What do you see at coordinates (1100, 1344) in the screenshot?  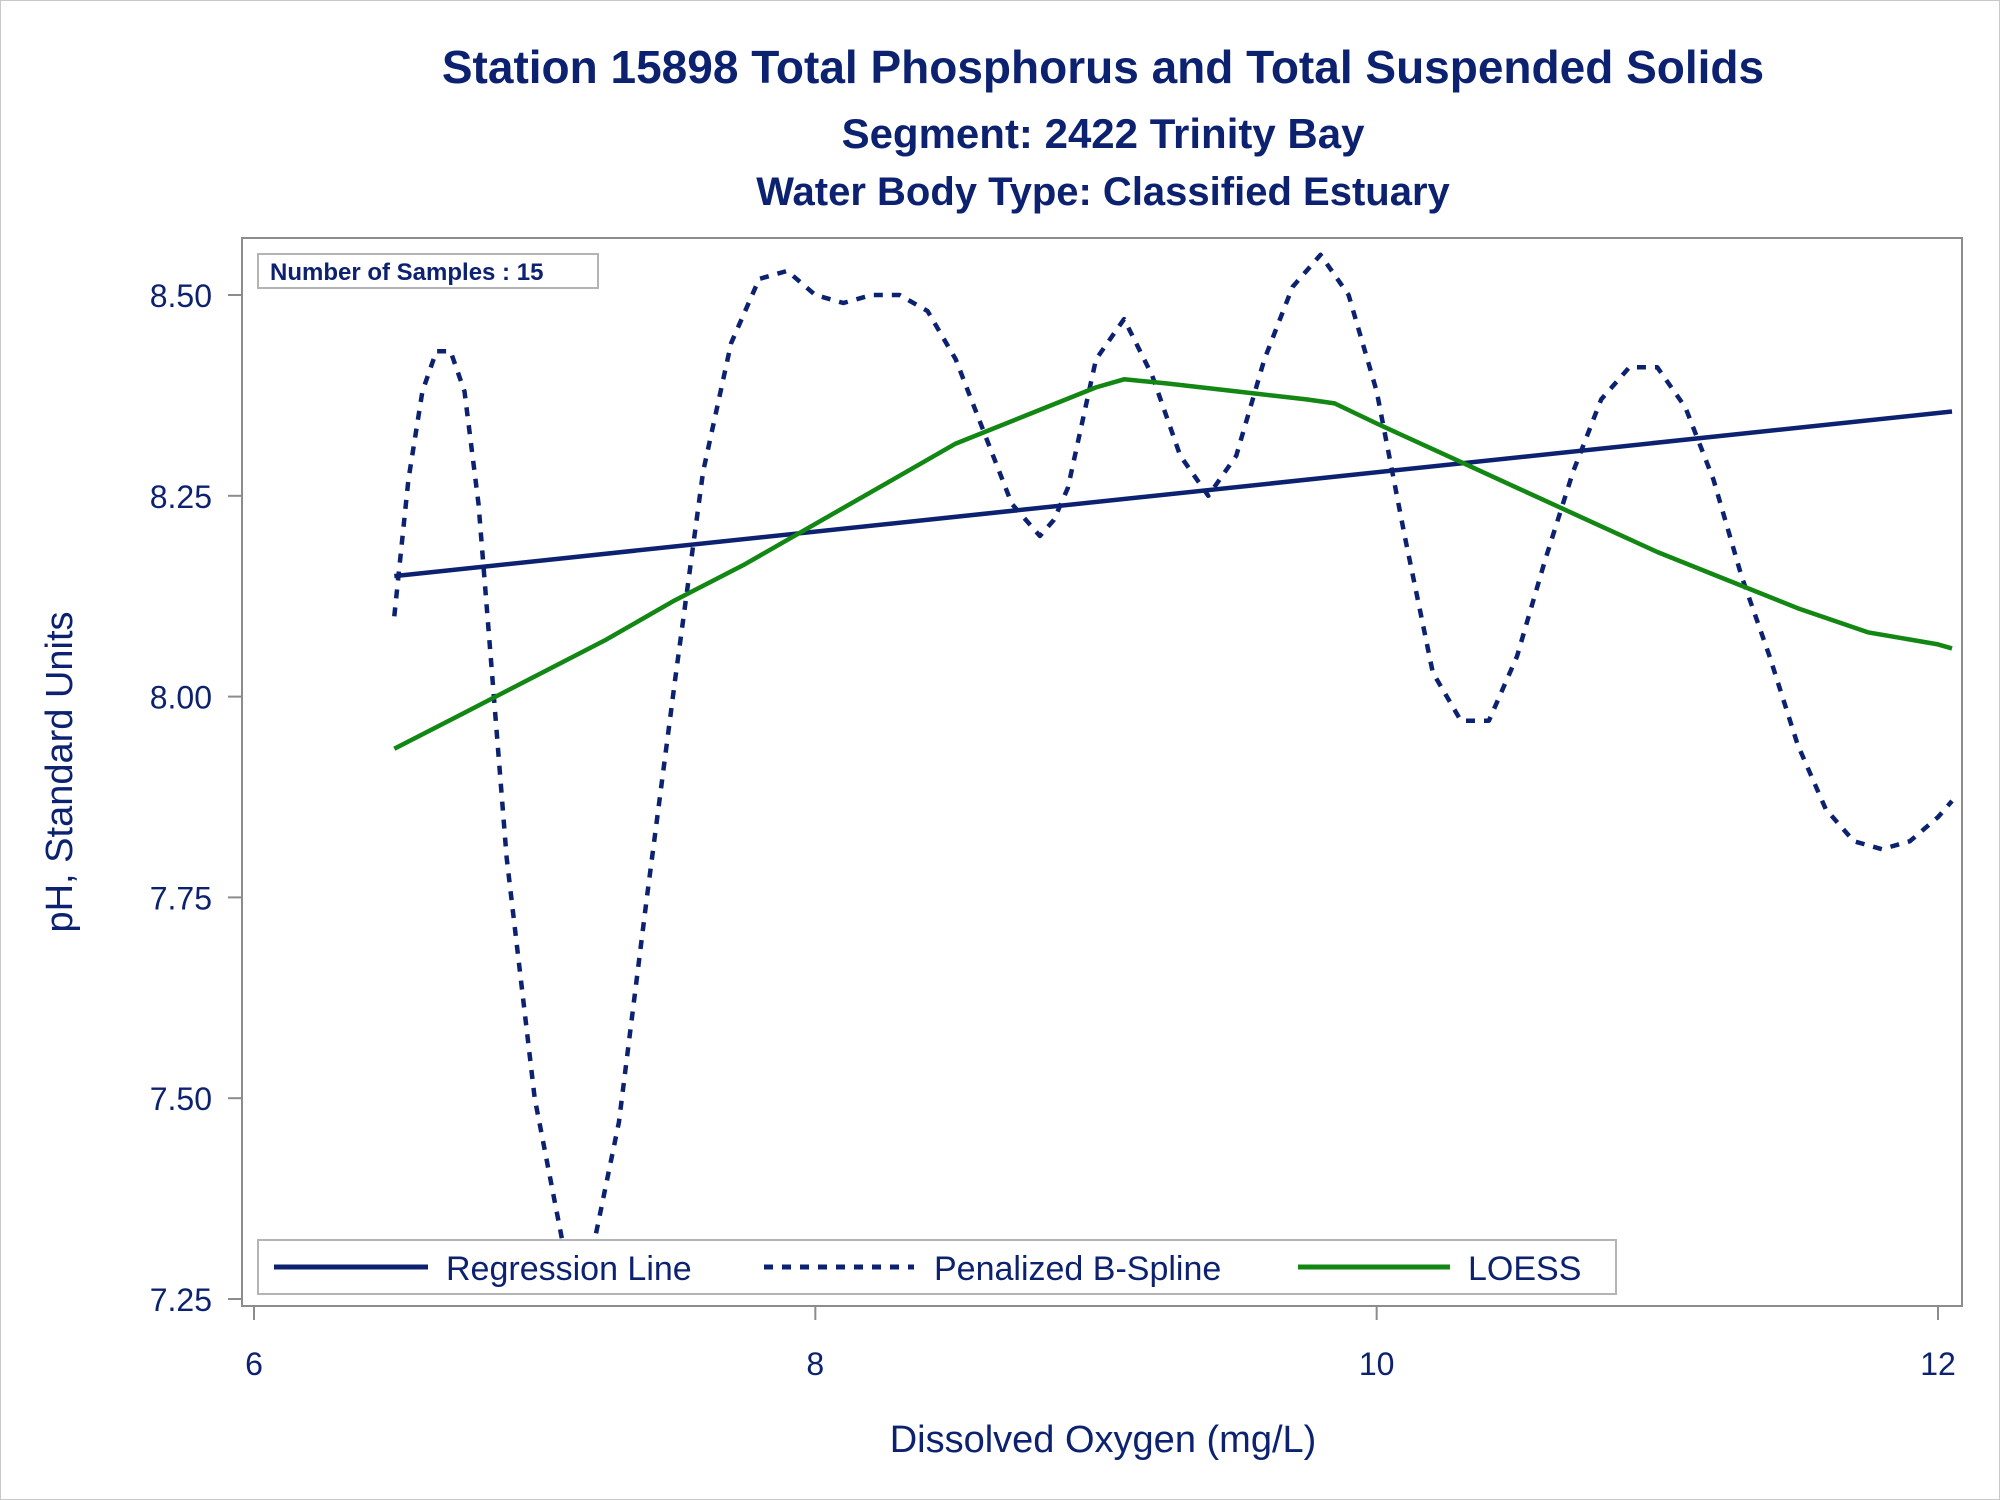 I see `x-axis: 6 8 10 12` at bounding box center [1100, 1344].